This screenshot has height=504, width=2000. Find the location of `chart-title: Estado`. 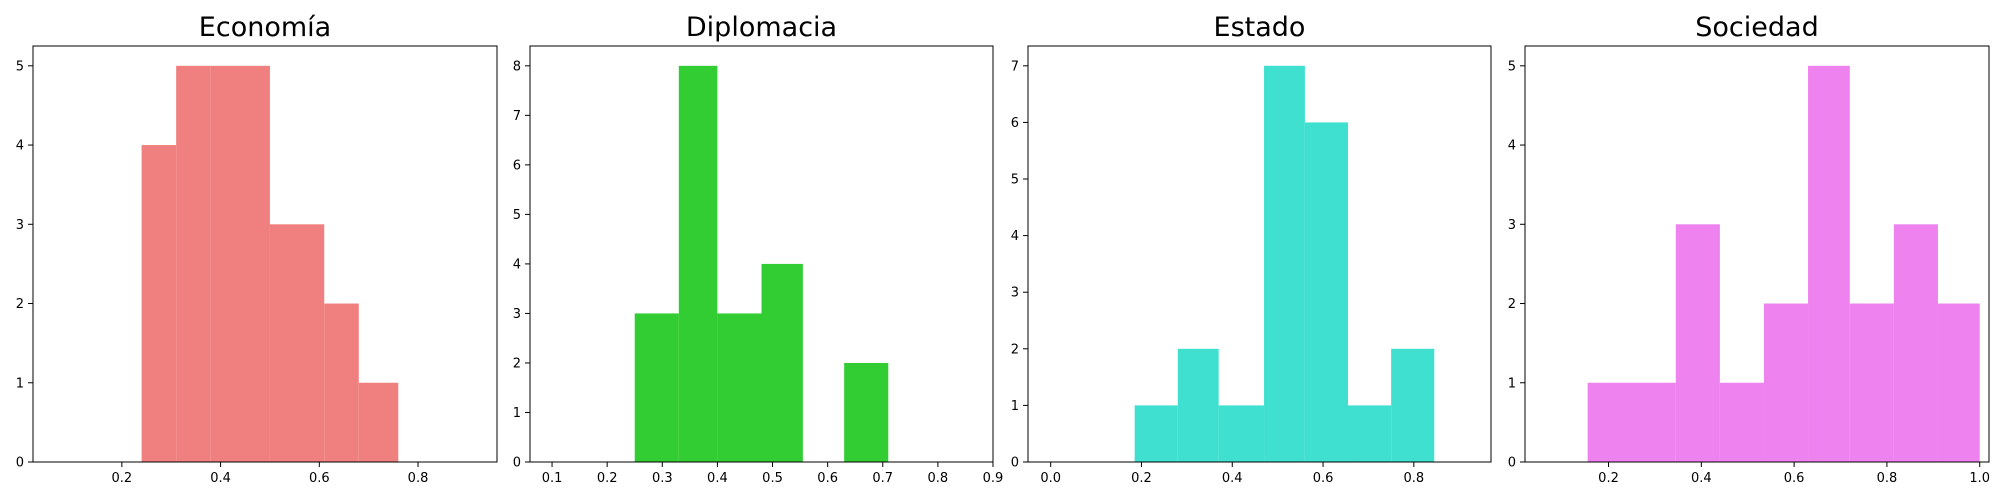

chart-title: Estado is located at coordinates (1260, 27).